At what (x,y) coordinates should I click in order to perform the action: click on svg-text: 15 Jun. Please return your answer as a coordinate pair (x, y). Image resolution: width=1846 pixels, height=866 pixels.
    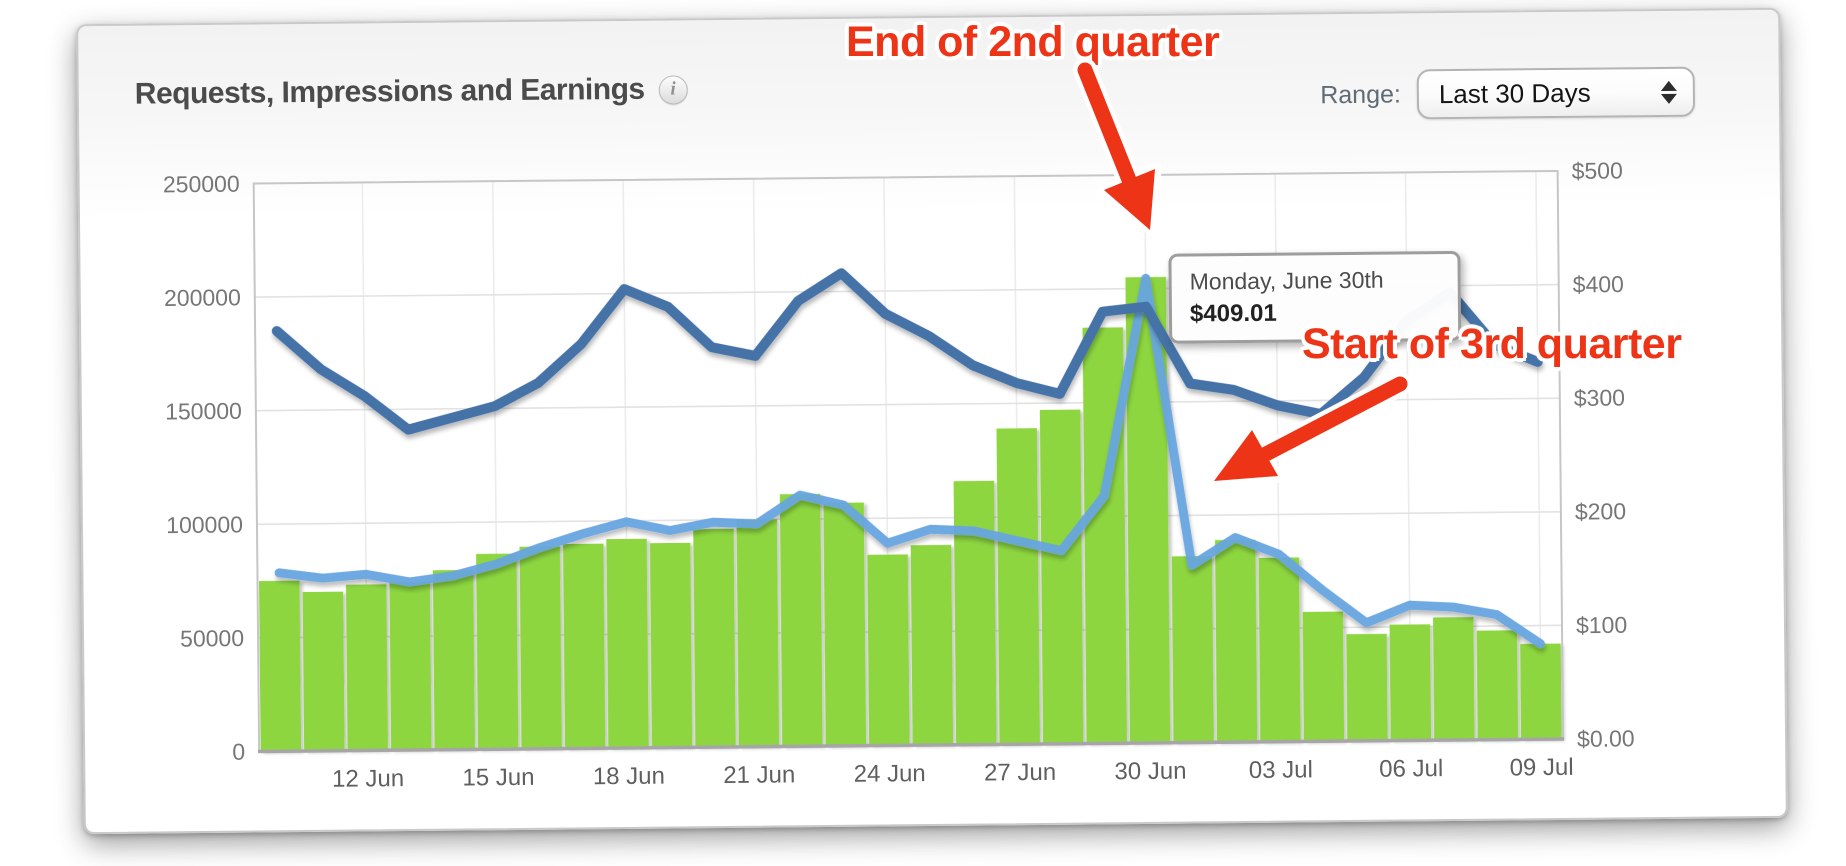
    Looking at the image, I should click on (498, 778).